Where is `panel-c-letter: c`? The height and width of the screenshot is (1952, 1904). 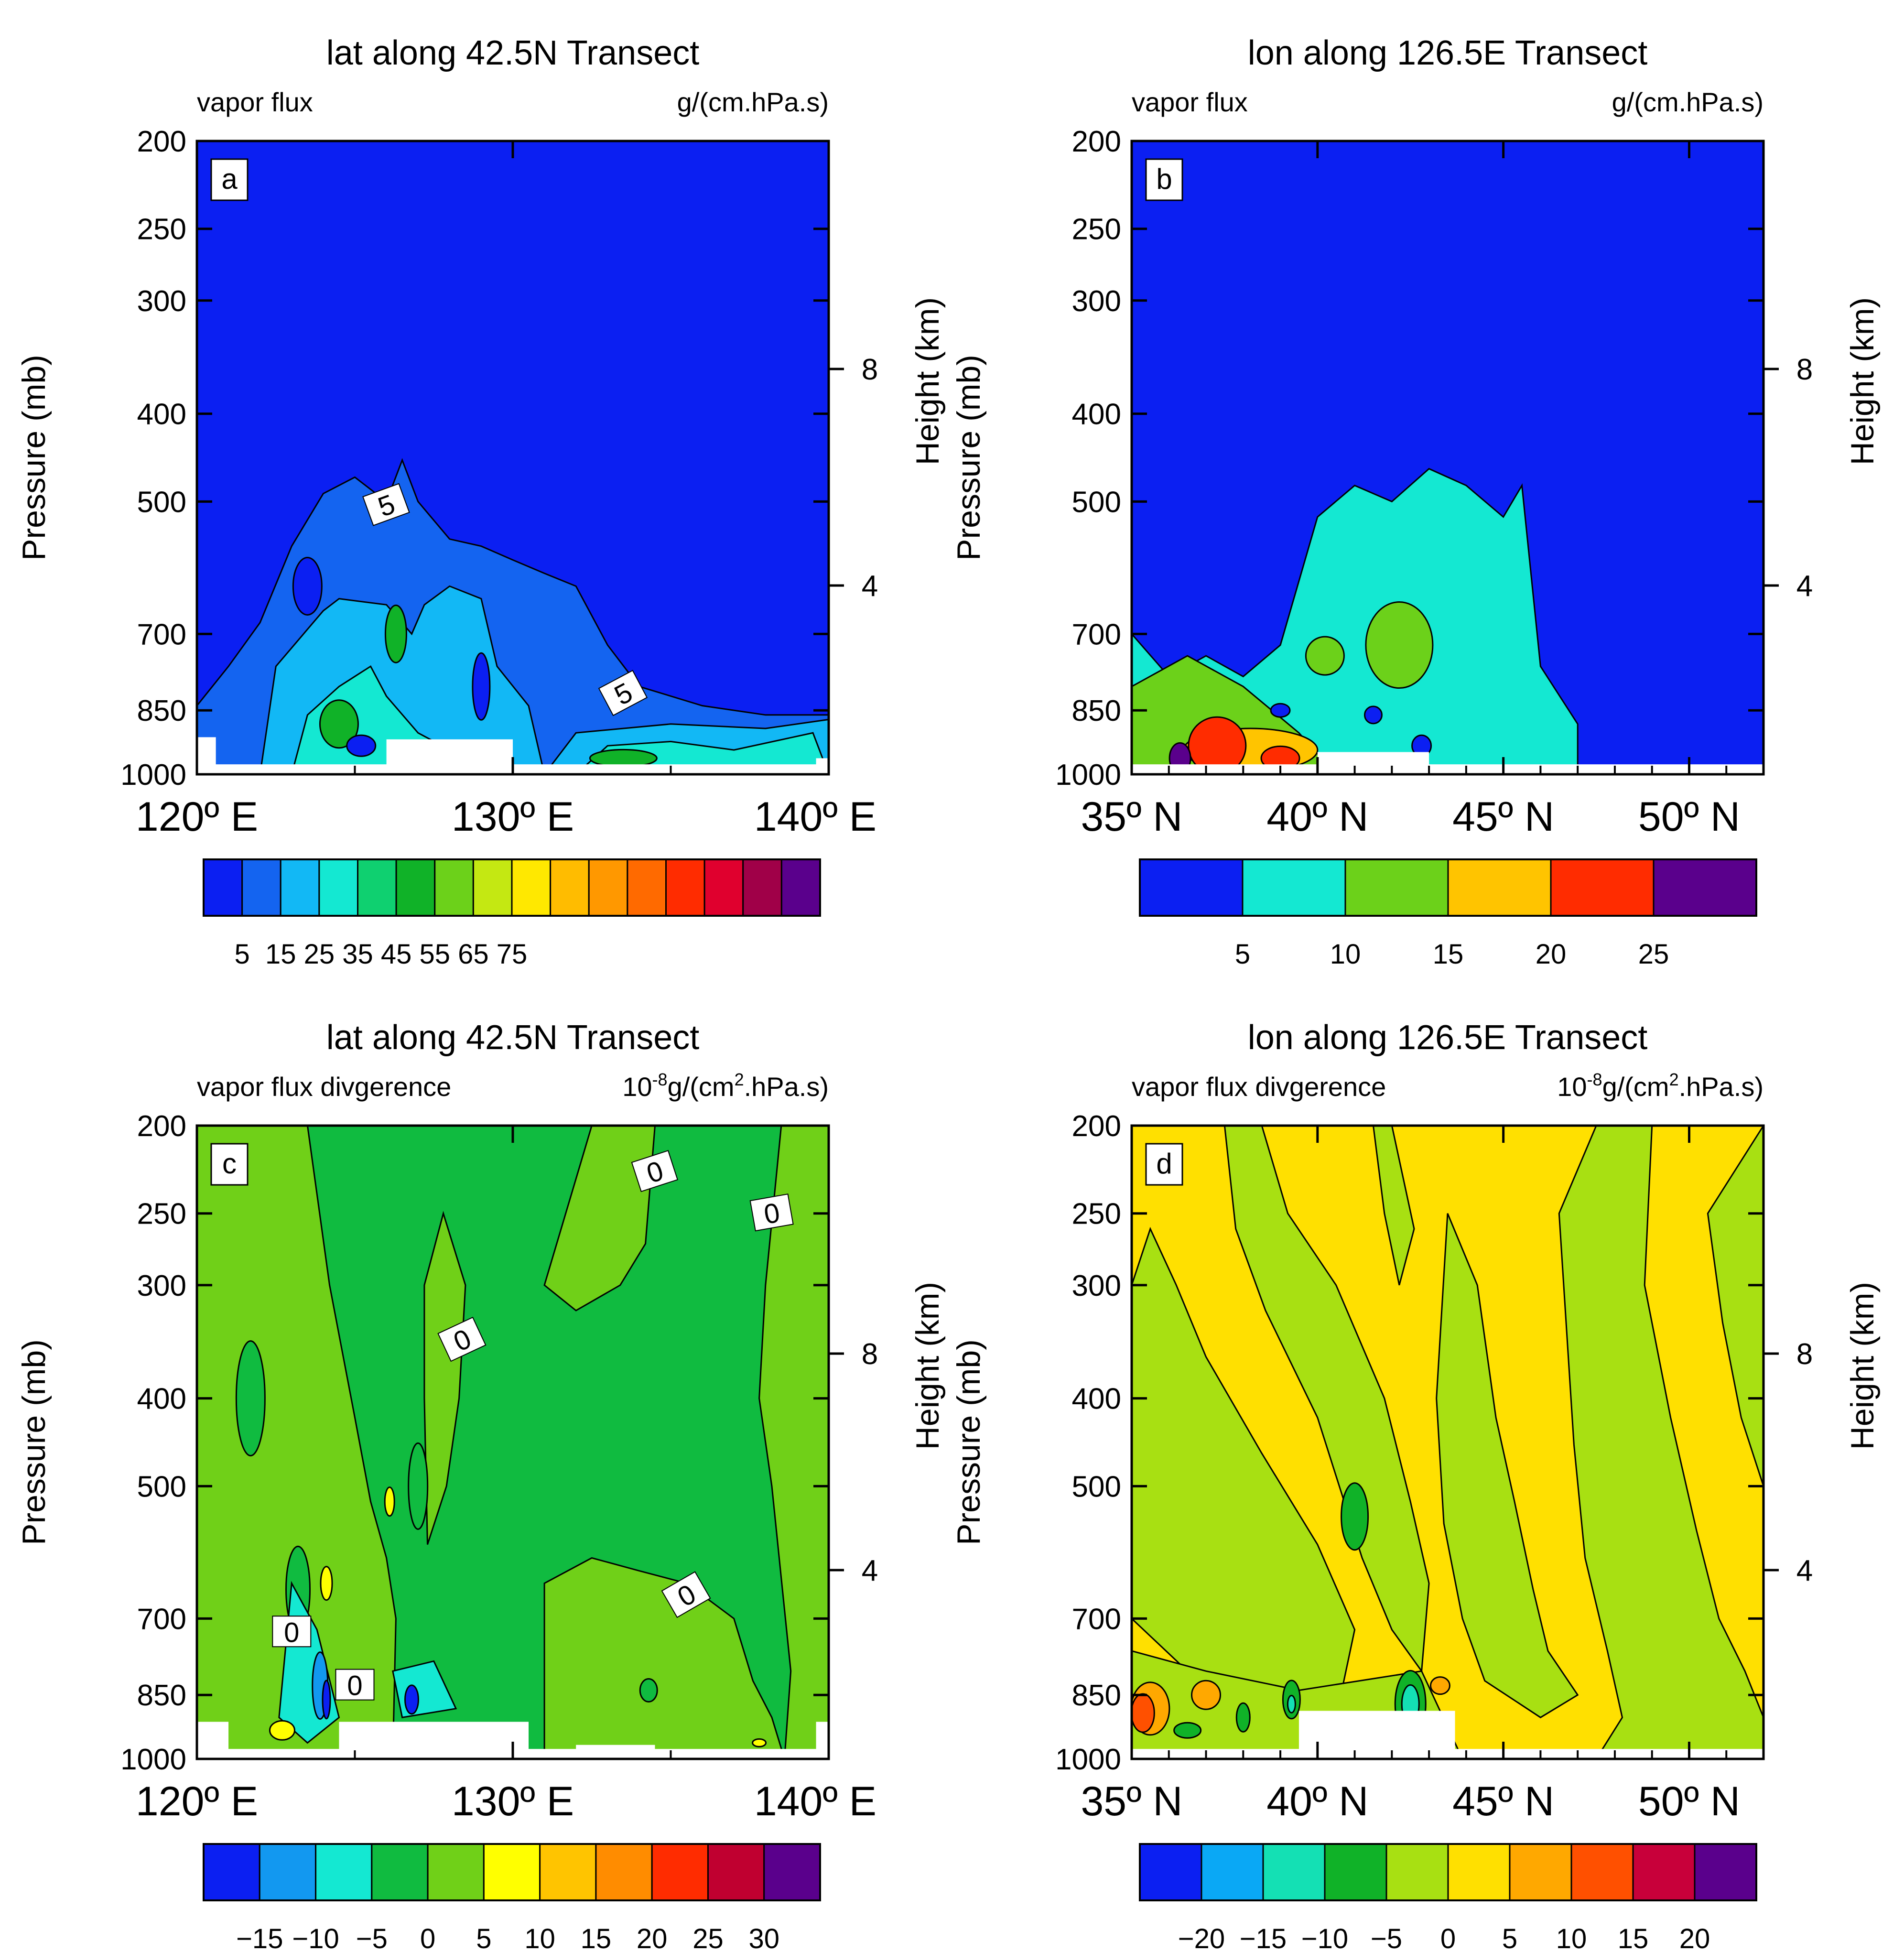 panel-c-letter: c is located at coordinates (229, 1164).